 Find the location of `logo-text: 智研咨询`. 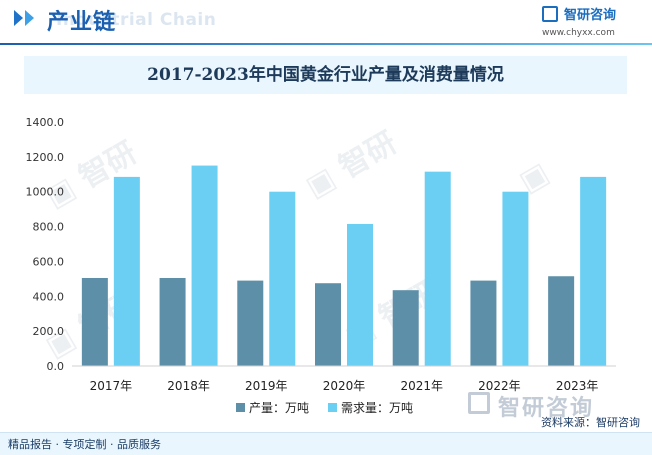

logo-text: 智研咨询 is located at coordinates (590, 15).